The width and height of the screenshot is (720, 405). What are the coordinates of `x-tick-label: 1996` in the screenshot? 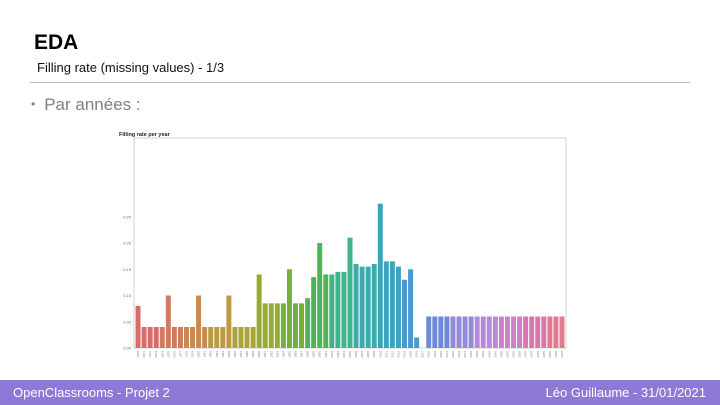 It's located at (295, 354).